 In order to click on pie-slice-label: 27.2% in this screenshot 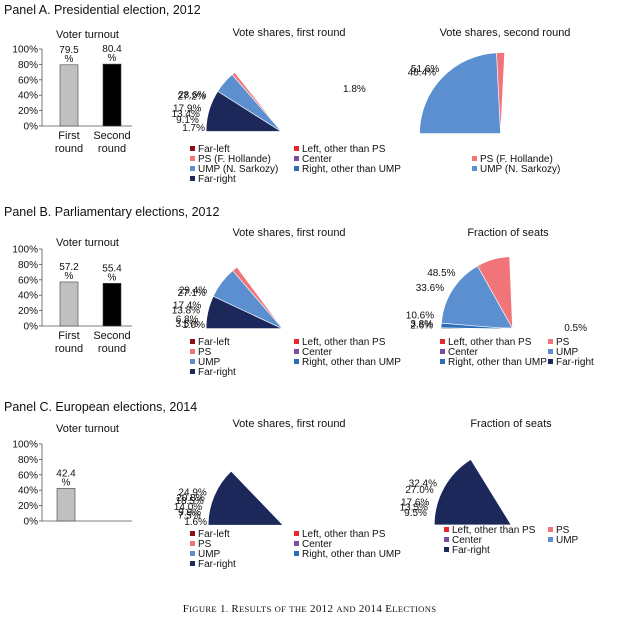, I will do `click(191, 97)`.